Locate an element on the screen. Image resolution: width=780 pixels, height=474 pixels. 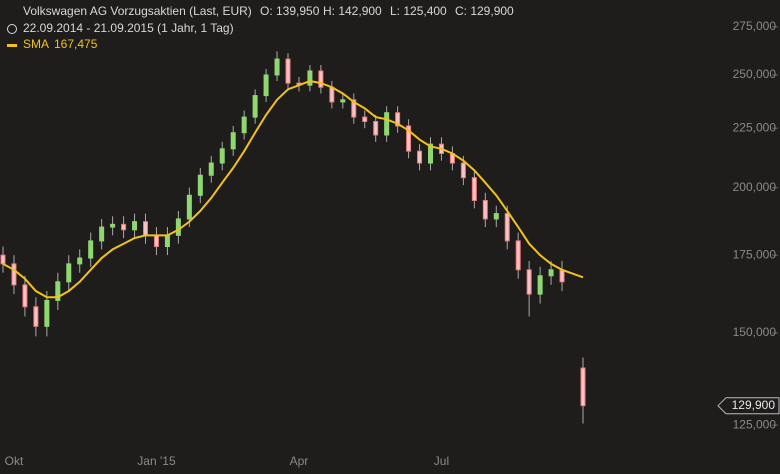
ohlc-open: O: 139,950 is located at coordinates (290, 11).